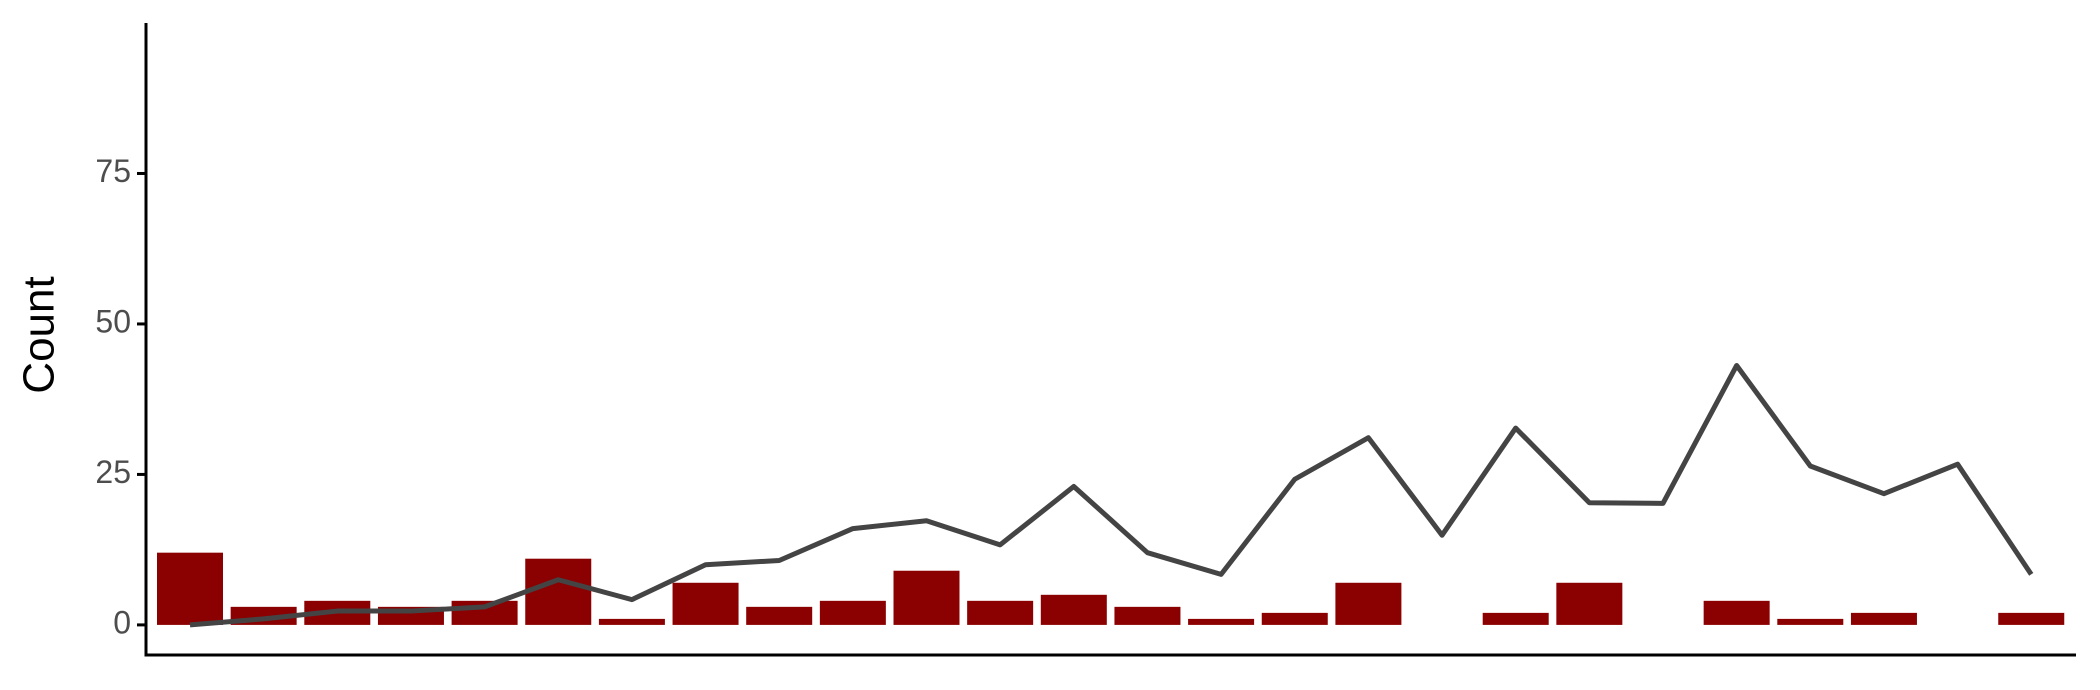  Describe the element at coordinates (122, 622) in the screenshot. I see `y-tick-label: 0` at that location.